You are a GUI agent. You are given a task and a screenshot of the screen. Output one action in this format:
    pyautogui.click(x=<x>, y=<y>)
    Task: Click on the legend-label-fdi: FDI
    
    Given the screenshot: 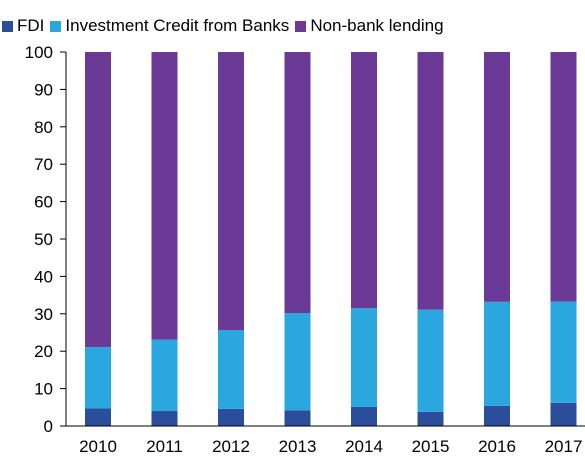 What is the action you would take?
    pyautogui.click(x=31, y=25)
    